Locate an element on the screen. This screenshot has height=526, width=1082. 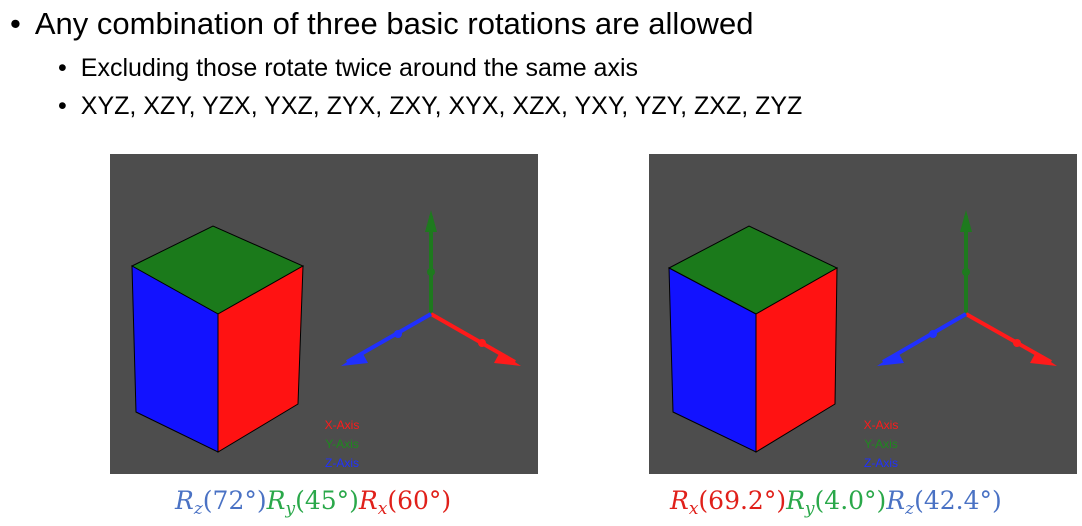
formula-left: Rz(72°)Ry(45°)Rx(60°) is located at coordinates (313, 502).